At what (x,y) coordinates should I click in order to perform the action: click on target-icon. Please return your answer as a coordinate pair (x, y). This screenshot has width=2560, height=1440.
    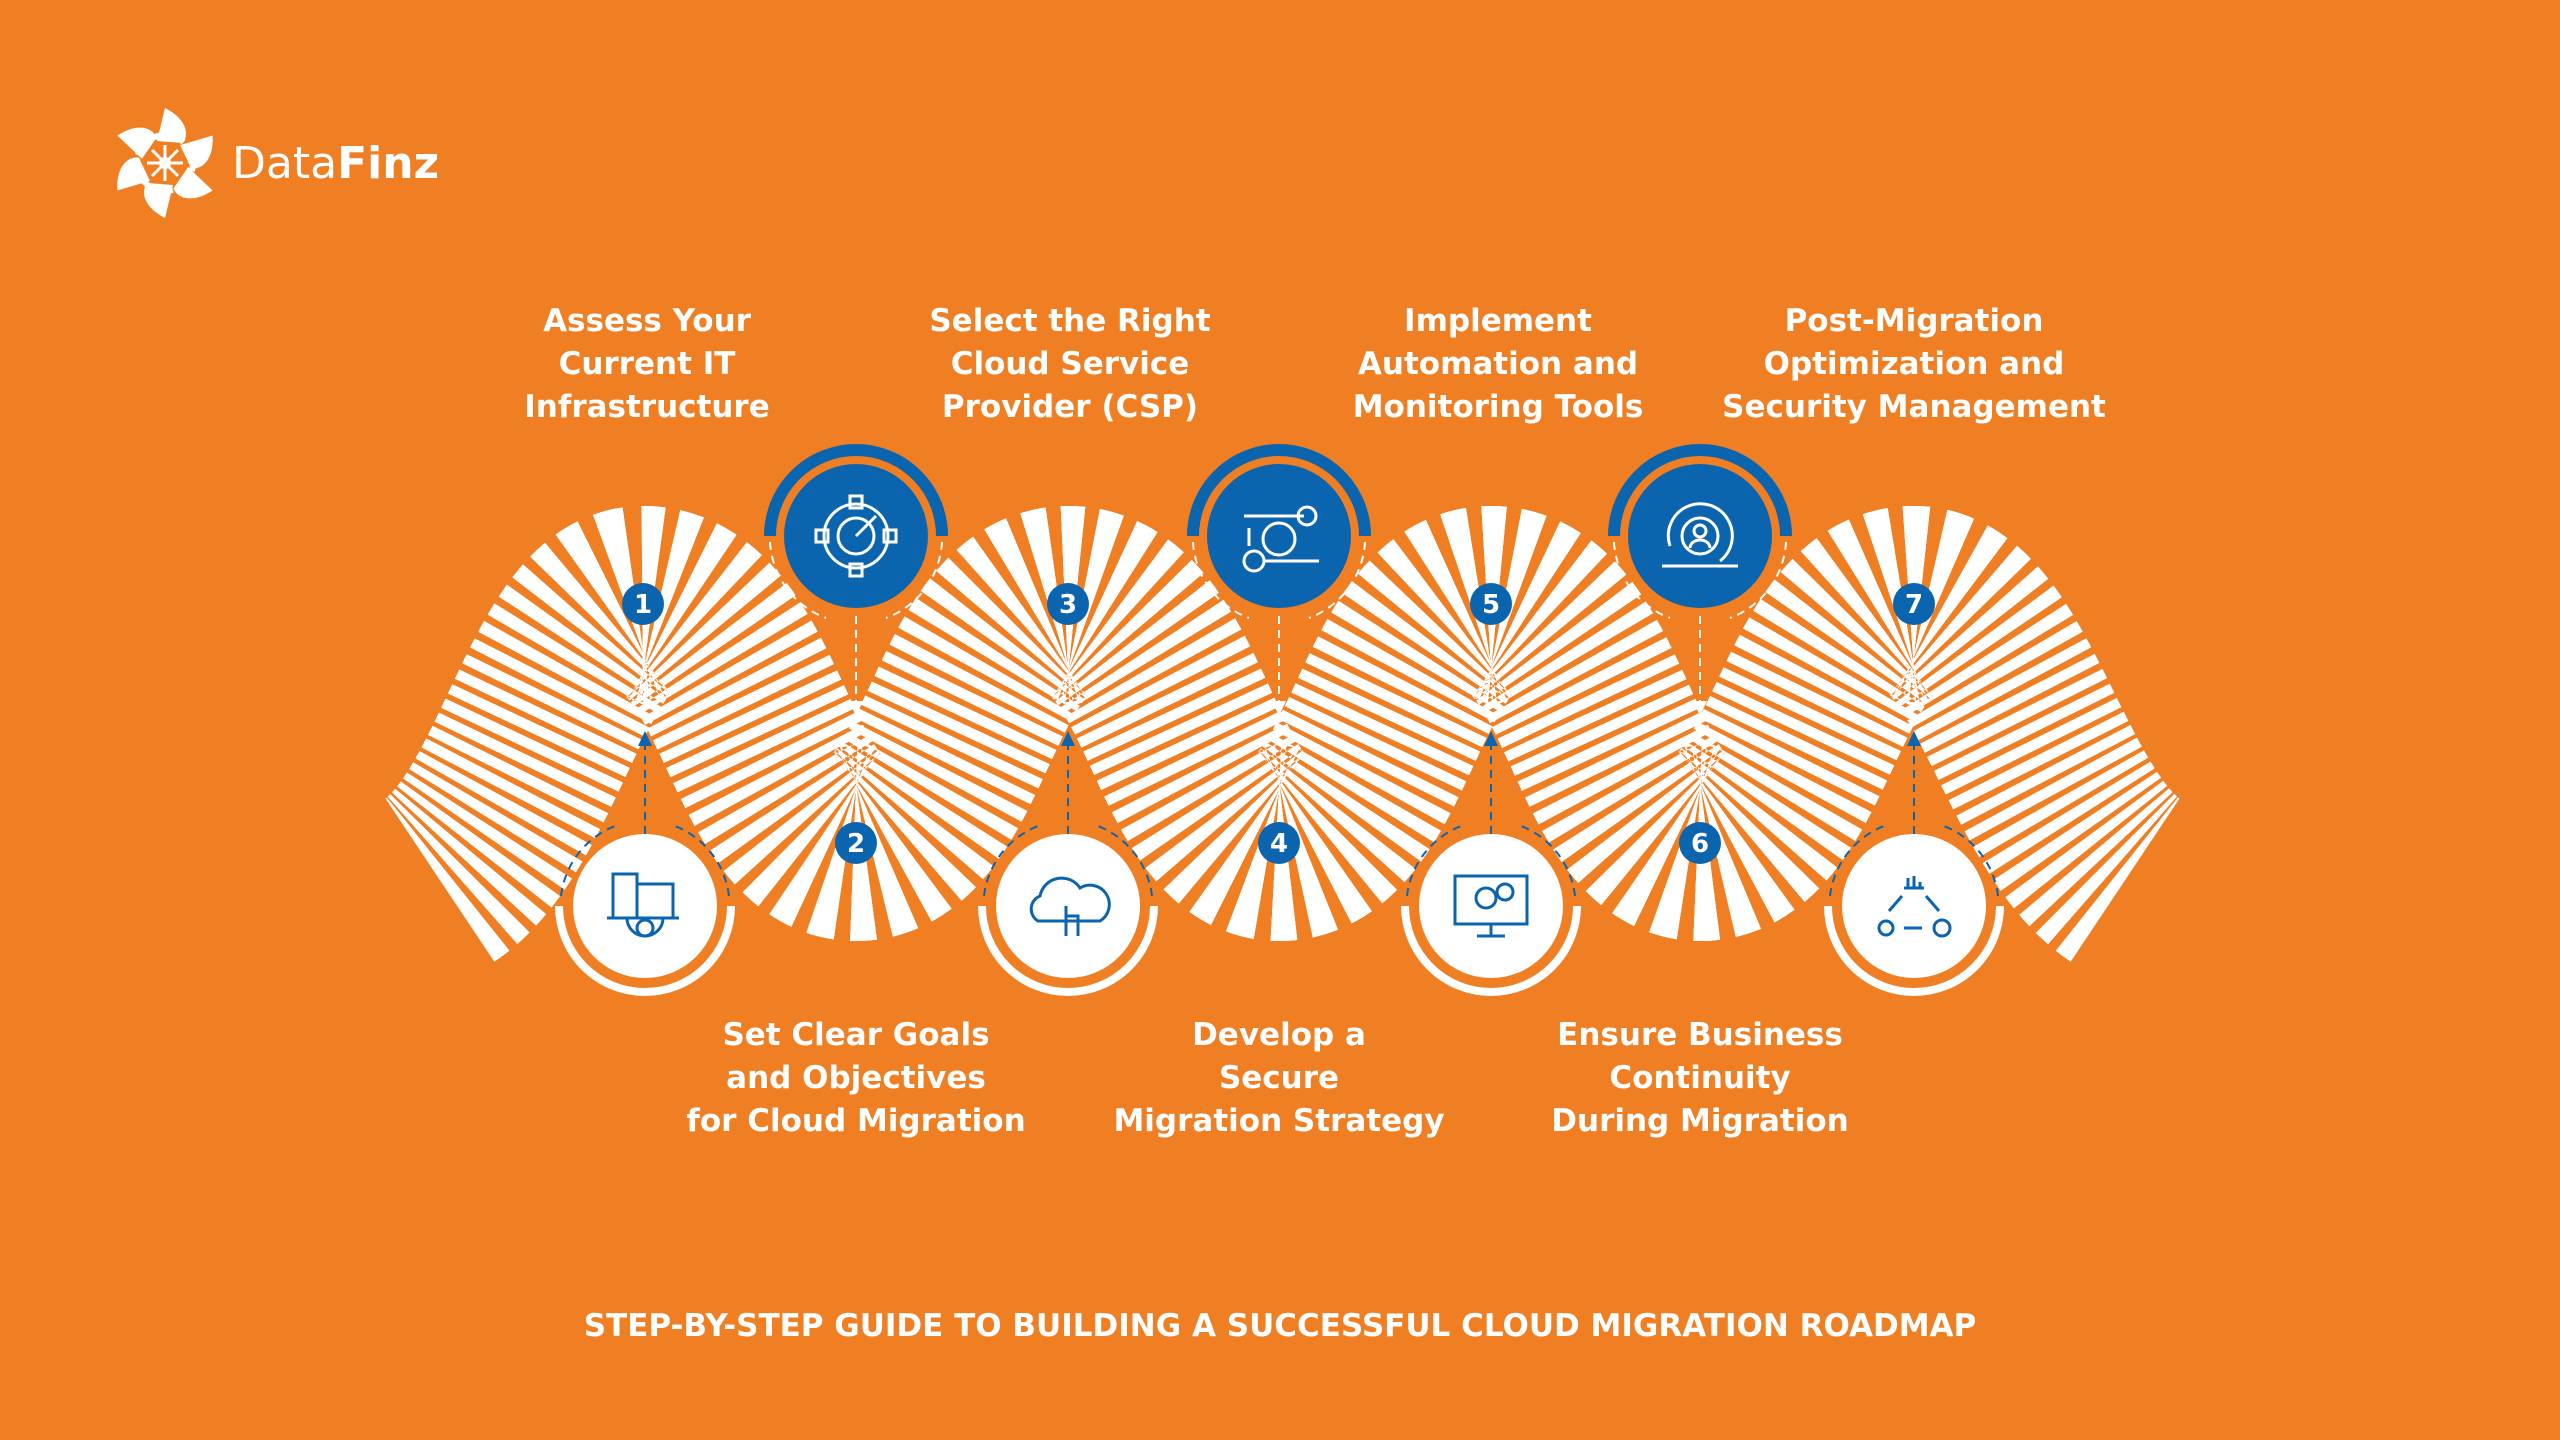
    Looking at the image, I should click on (856, 536).